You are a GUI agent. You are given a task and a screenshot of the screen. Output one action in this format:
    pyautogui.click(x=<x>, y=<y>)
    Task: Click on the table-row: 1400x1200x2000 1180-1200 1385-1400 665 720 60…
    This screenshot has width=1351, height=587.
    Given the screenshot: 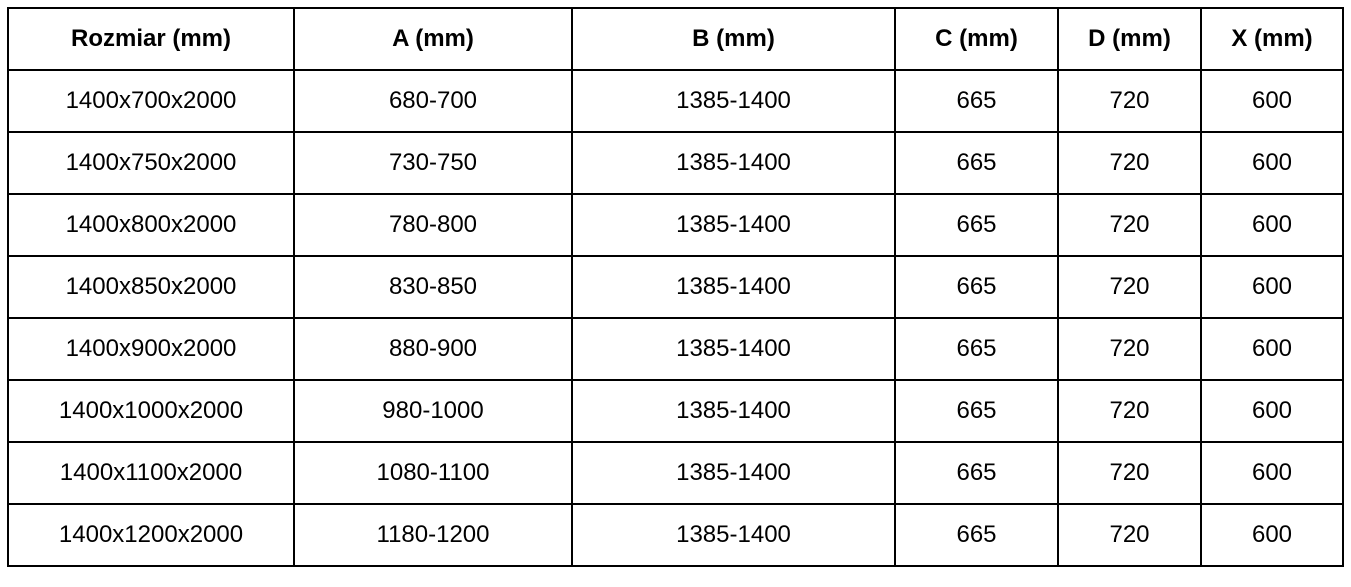 What is the action you would take?
    pyautogui.click(x=675, y=535)
    